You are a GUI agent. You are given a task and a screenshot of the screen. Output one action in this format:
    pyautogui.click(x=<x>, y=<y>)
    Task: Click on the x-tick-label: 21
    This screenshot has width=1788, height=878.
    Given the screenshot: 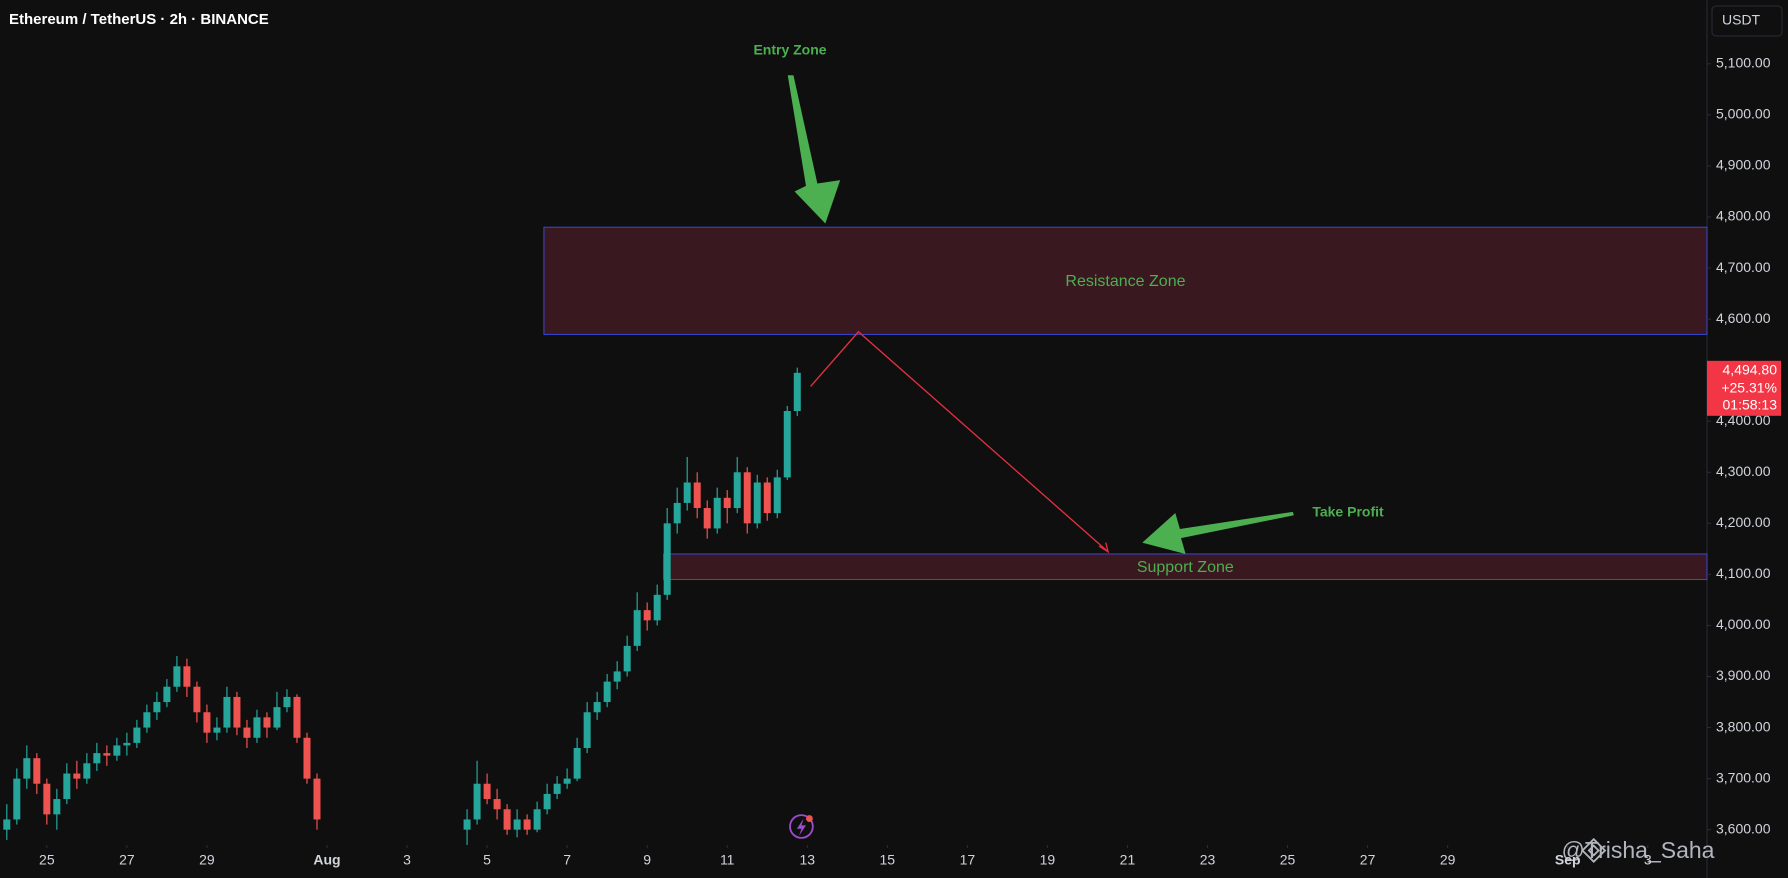 What is the action you would take?
    pyautogui.click(x=1128, y=860)
    